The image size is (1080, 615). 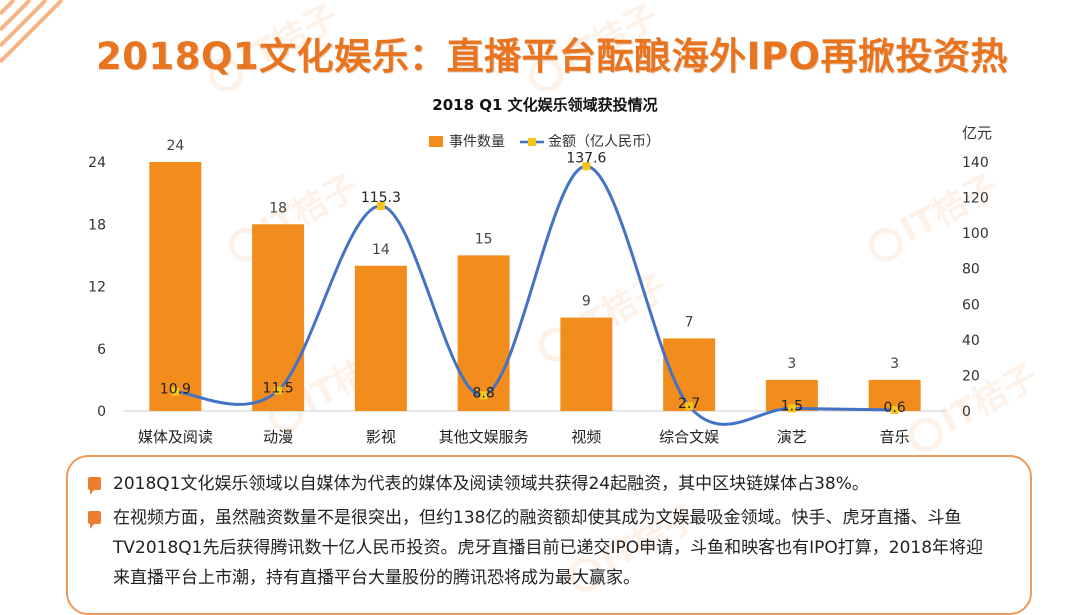 What do you see at coordinates (101, 350) in the screenshot?
I see `y-left-tick-label: 6` at bounding box center [101, 350].